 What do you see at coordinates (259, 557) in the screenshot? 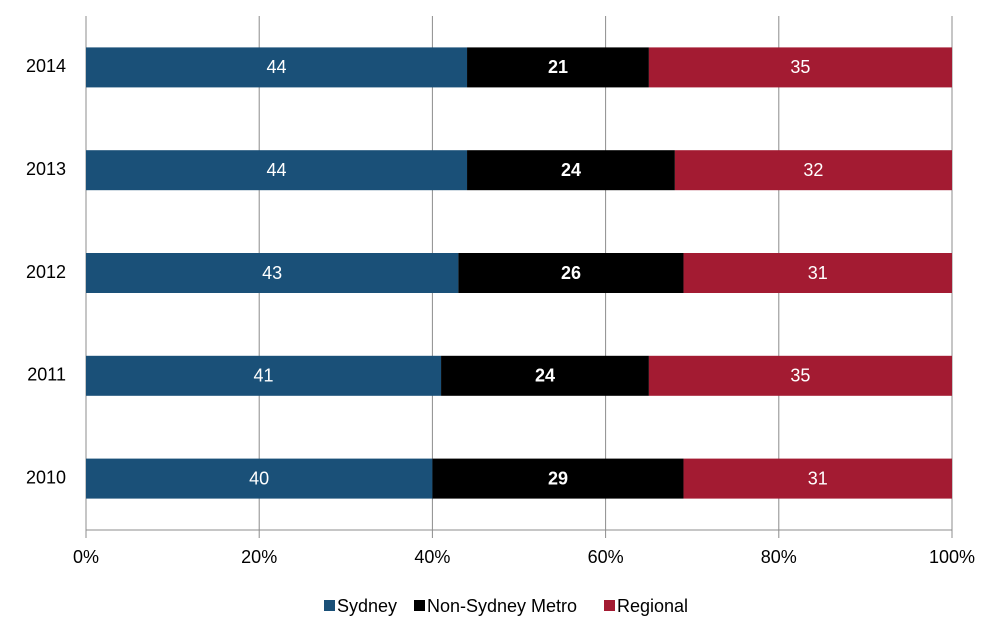
I see `x-tick-label: 20%` at bounding box center [259, 557].